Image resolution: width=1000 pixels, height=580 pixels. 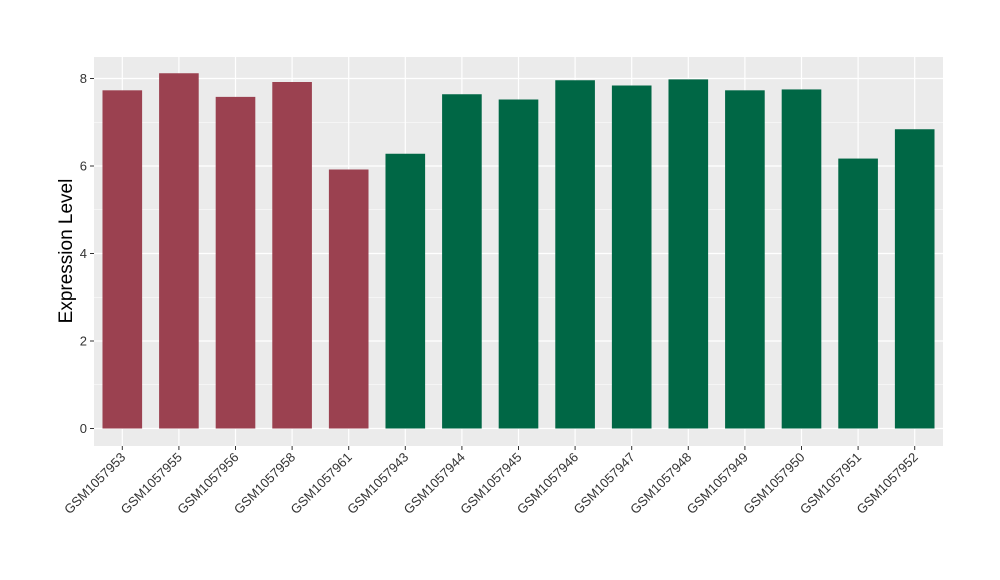 I want to click on y-tick-label: 6, so click(x=83, y=166).